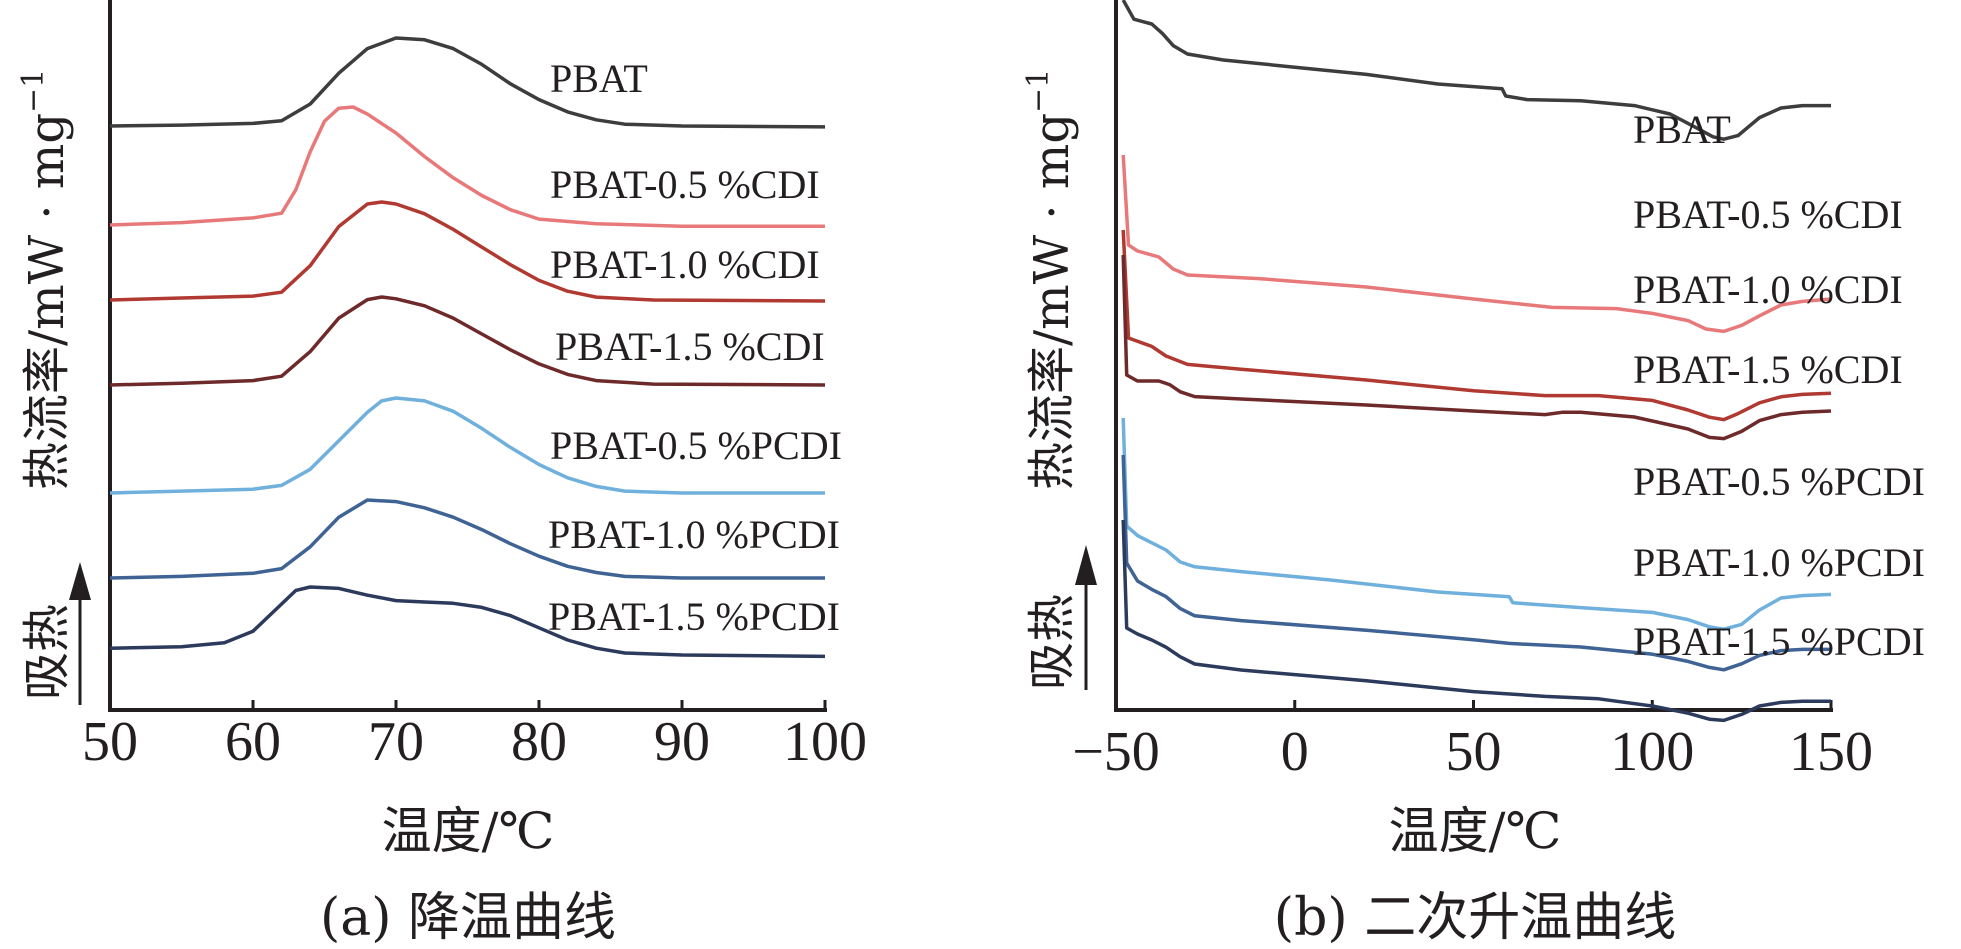 The image size is (1961, 949). I want to click on panel-a-tick-label-4: 90, so click(682, 742).